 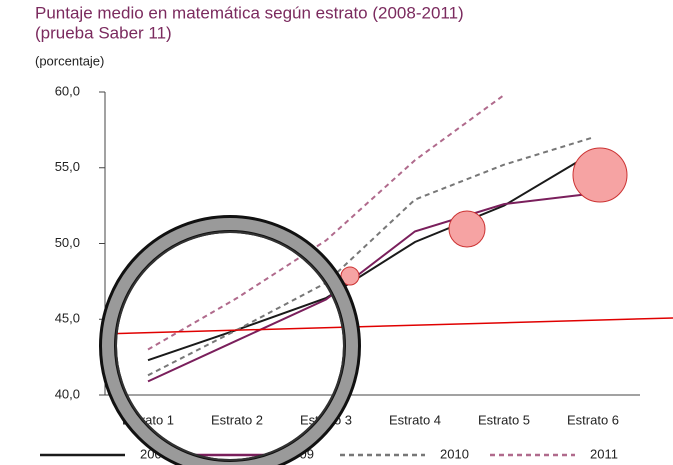 What do you see at coordinates (237, 419) in the screenshot?
I see `x-tick-label: Estrato 2` at bounding box center [237, 419].